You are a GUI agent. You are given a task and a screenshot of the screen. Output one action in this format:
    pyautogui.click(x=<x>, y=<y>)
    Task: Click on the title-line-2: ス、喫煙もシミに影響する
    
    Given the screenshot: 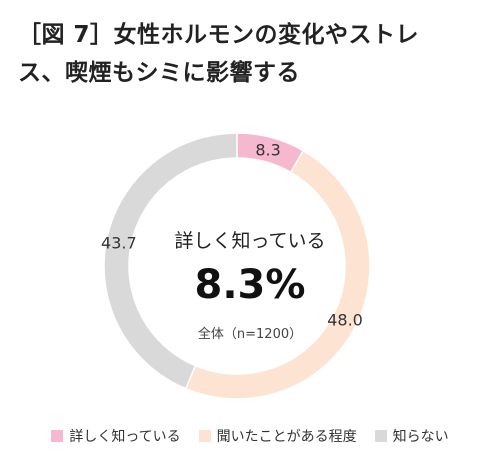 What is the action you would take?
    pyautogui.click(x=159, y=73)
    